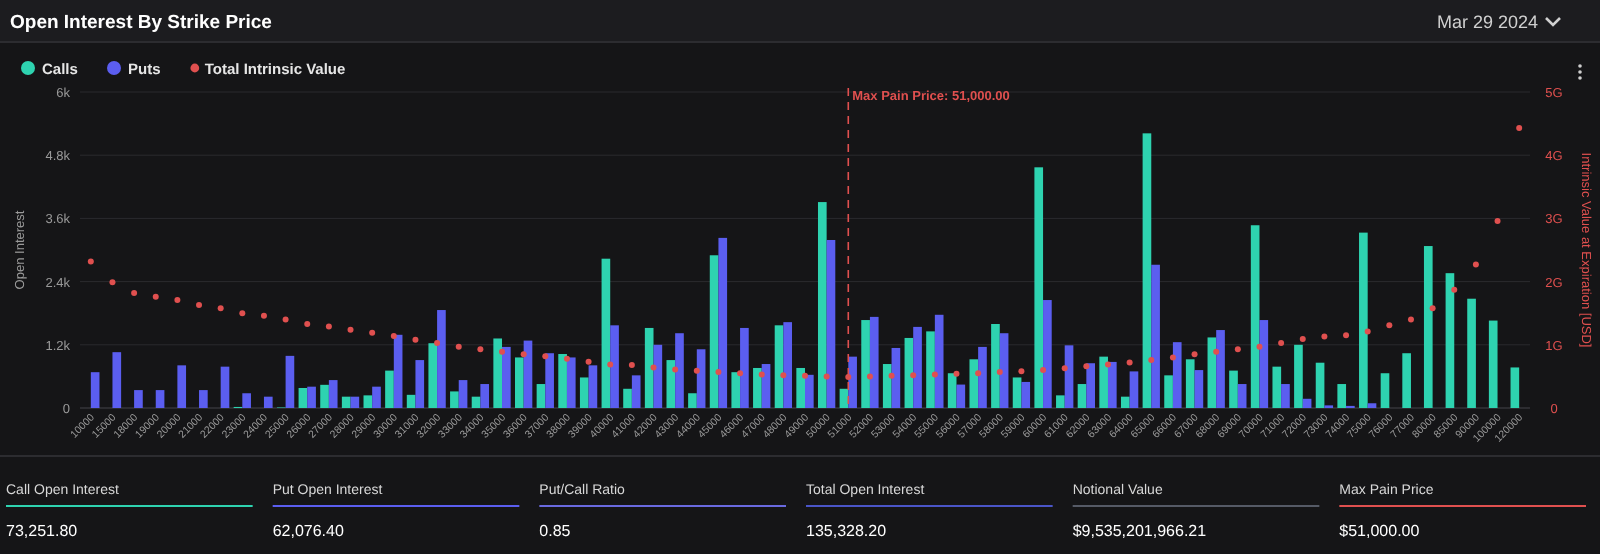  What do you see at coordinates (555, 531) in the screenshot?
I see `text: 0.85` at bounding box center [555, 531].